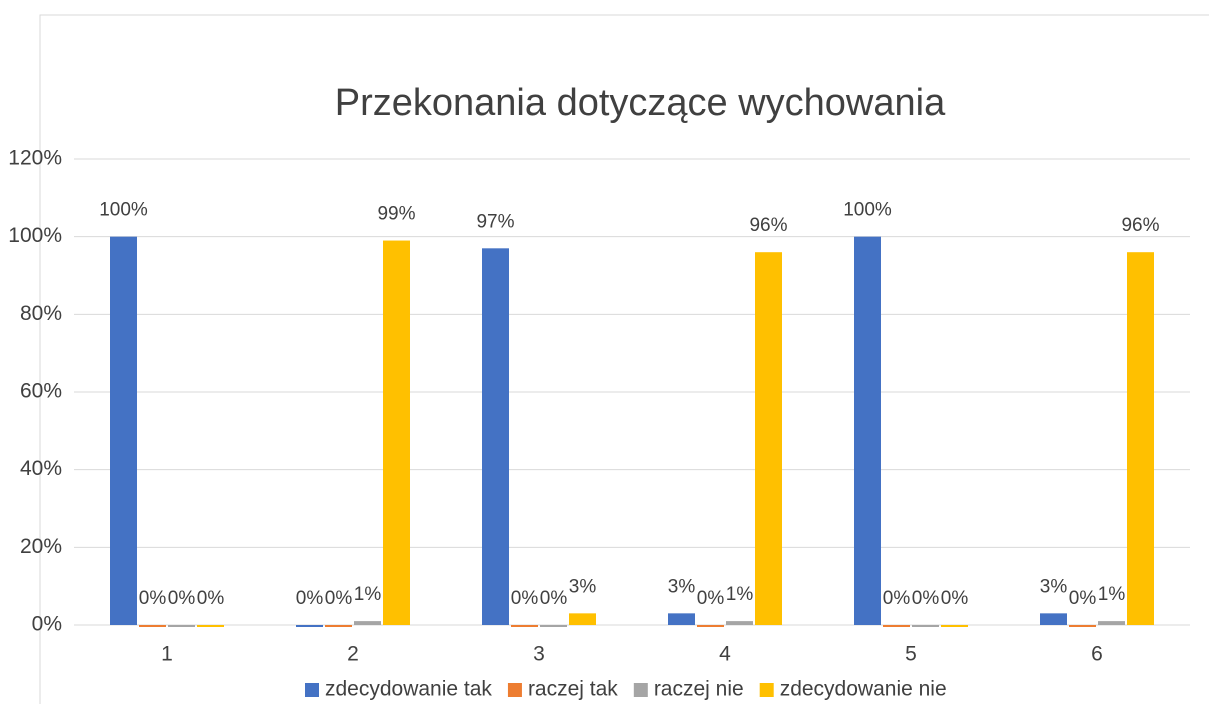  What do you see at coordinates (353, 654) in the screenshot?
I see `x-tick-label: 2` at bounding box center [353, 654].